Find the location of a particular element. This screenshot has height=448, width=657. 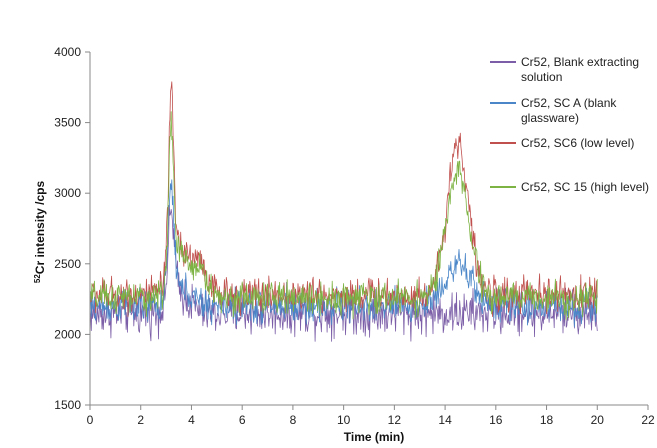

y-tick-label: 2500 is located at coordinates (67, 264).